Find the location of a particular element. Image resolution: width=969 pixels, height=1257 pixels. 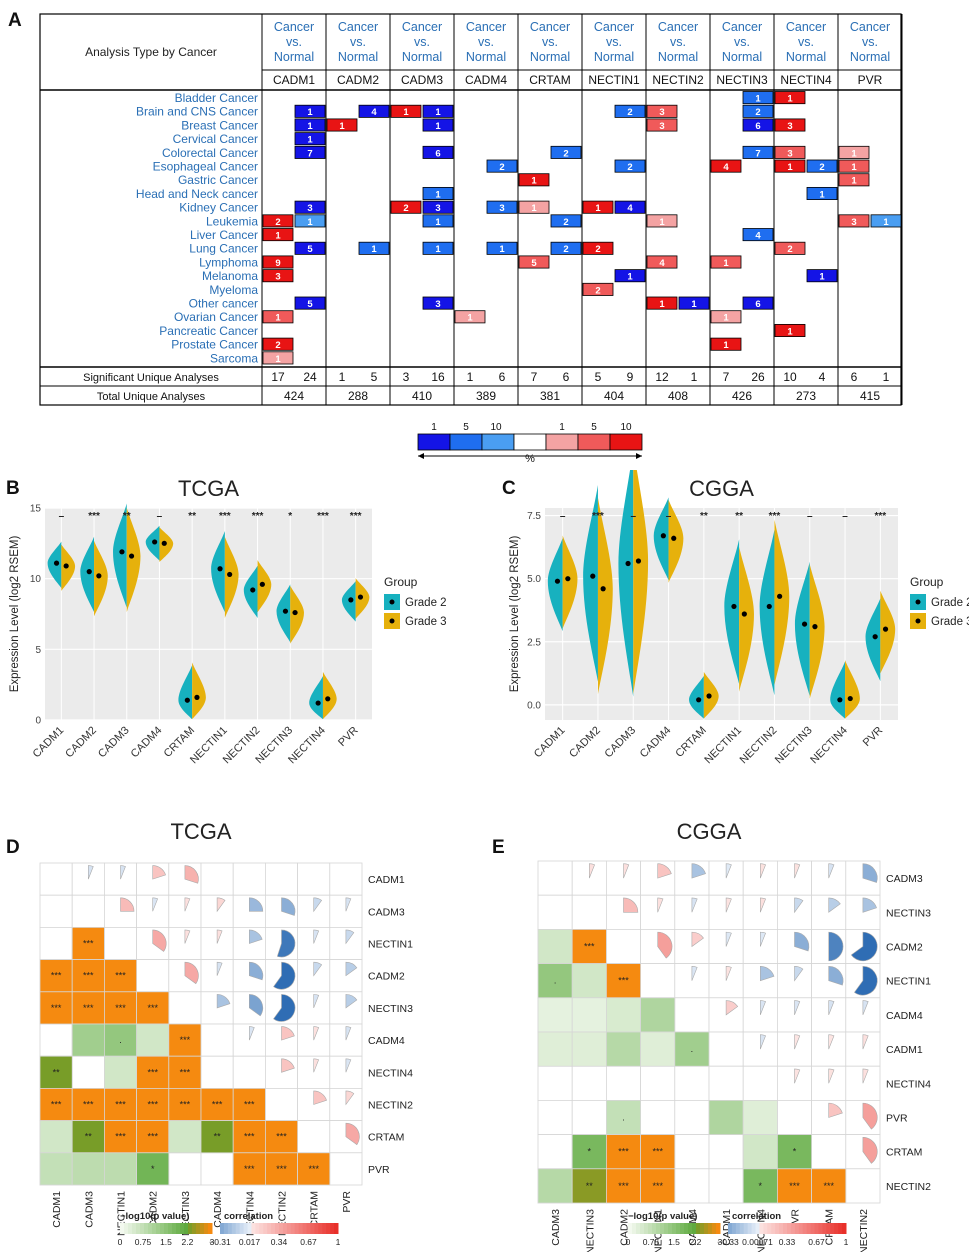

cancer-label: Brain and CNS Cancer is located at coordinates (197, 112).